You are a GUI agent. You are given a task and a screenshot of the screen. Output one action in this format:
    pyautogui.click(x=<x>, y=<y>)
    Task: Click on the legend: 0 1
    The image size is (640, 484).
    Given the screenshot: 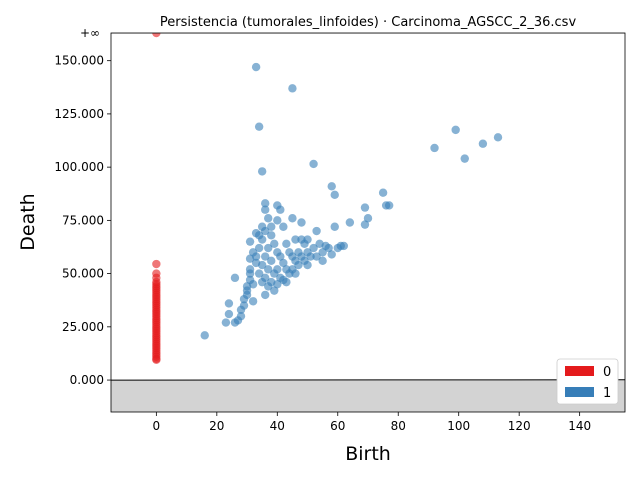 What is the action you would take?
    pyautogui.click(x=587, y=381)
    